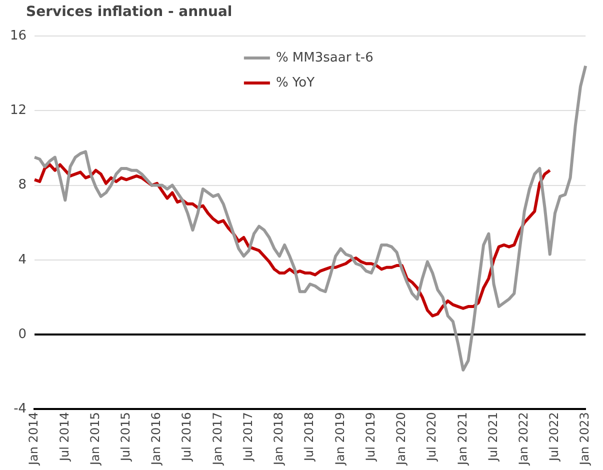  Describe the element at coordinates (247, 437) in the screenshot. I see `x-tick-label: Jul 2017` at that location.